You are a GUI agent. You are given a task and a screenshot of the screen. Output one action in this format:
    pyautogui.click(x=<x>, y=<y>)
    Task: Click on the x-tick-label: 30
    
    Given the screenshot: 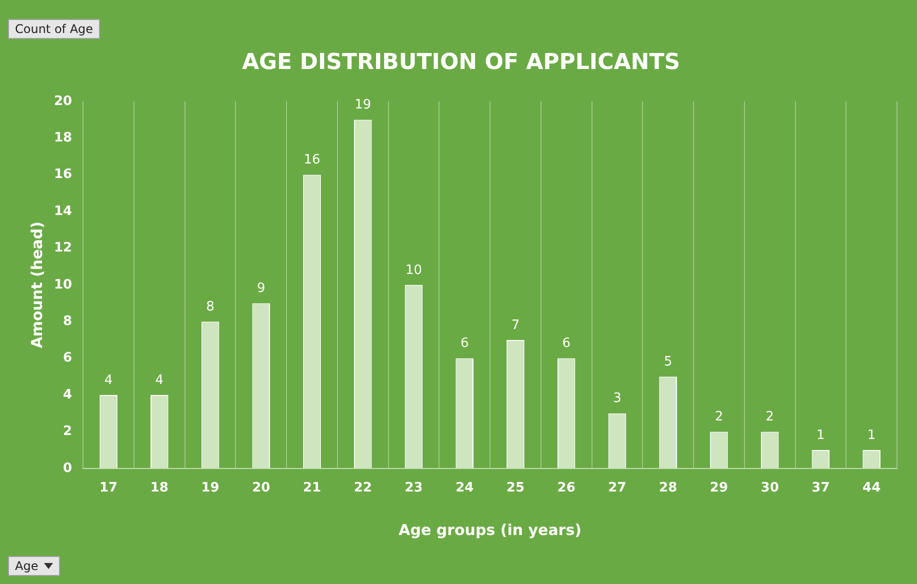 What is the action you would take?
    pyautogui.click(x=769, y=488)
    